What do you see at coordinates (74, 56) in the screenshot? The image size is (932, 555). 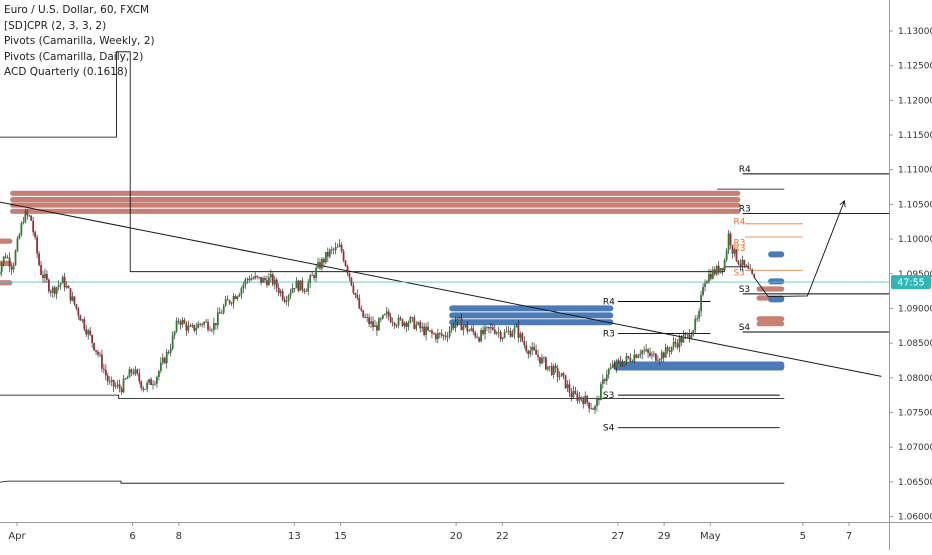 I see `indicator-pivots-daily: Pivots (Camarilla, Daily, 2)` at bounding box center [74, 56].